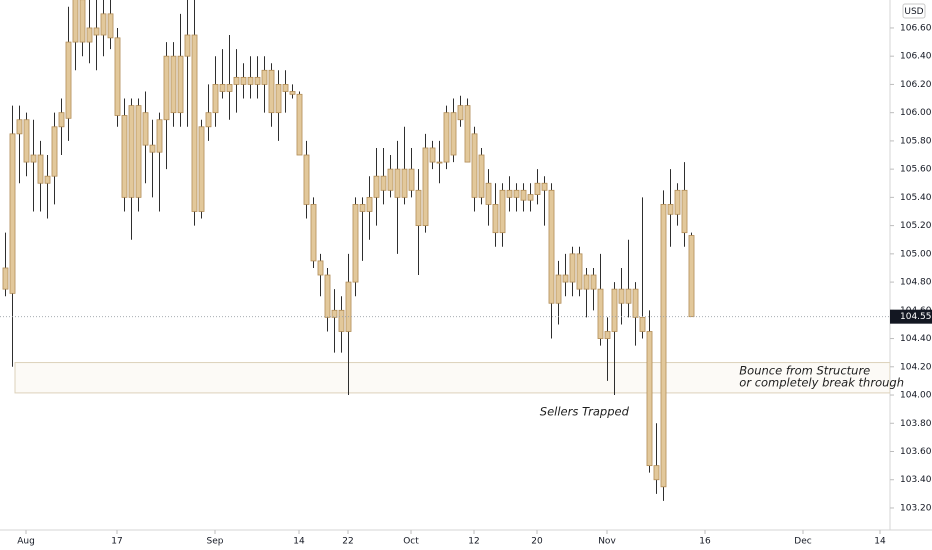 This screenshot has height=550, width=932. Describe the element at coordinates (916, 57) in the screenshot. I see `y-tick-label: 106.400` at that location.